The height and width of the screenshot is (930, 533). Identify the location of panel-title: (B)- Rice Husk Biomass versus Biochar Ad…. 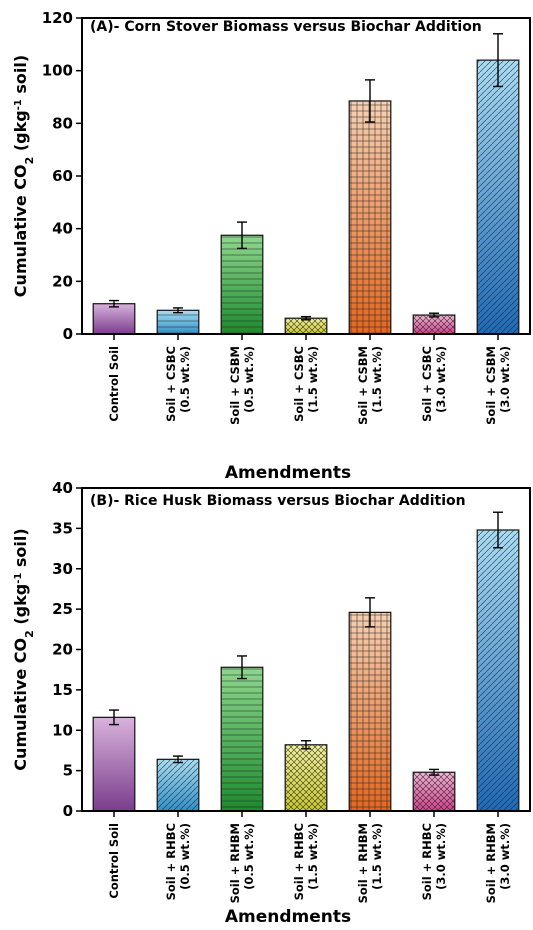
(278, 501).